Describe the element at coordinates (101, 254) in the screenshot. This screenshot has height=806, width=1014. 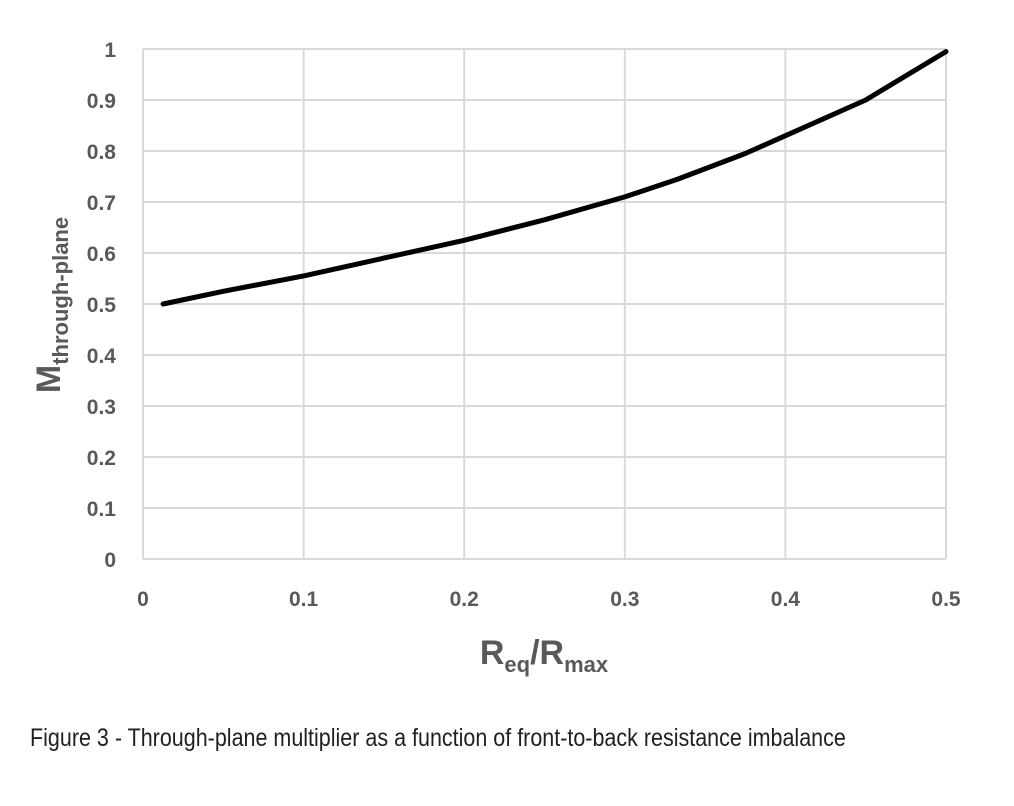
I see `y-tick-label: 0.6` at that location.